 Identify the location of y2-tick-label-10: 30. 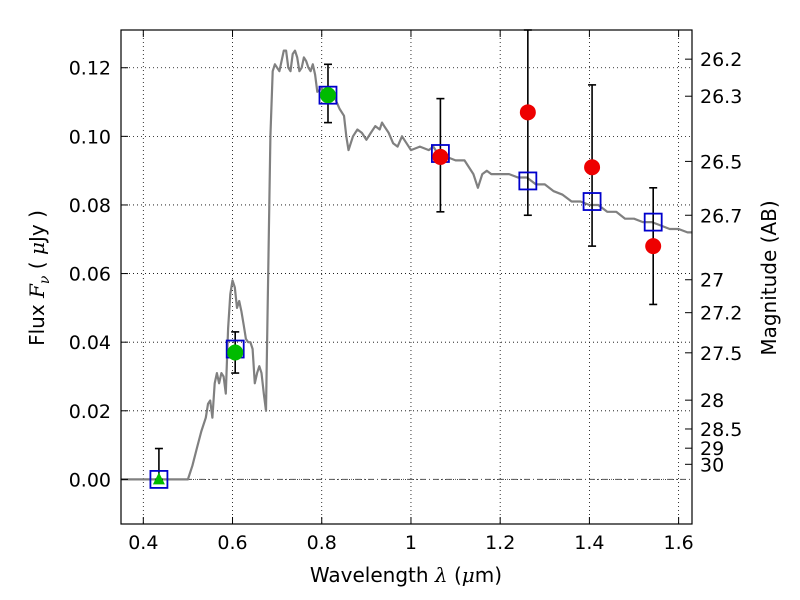
(712, 465).